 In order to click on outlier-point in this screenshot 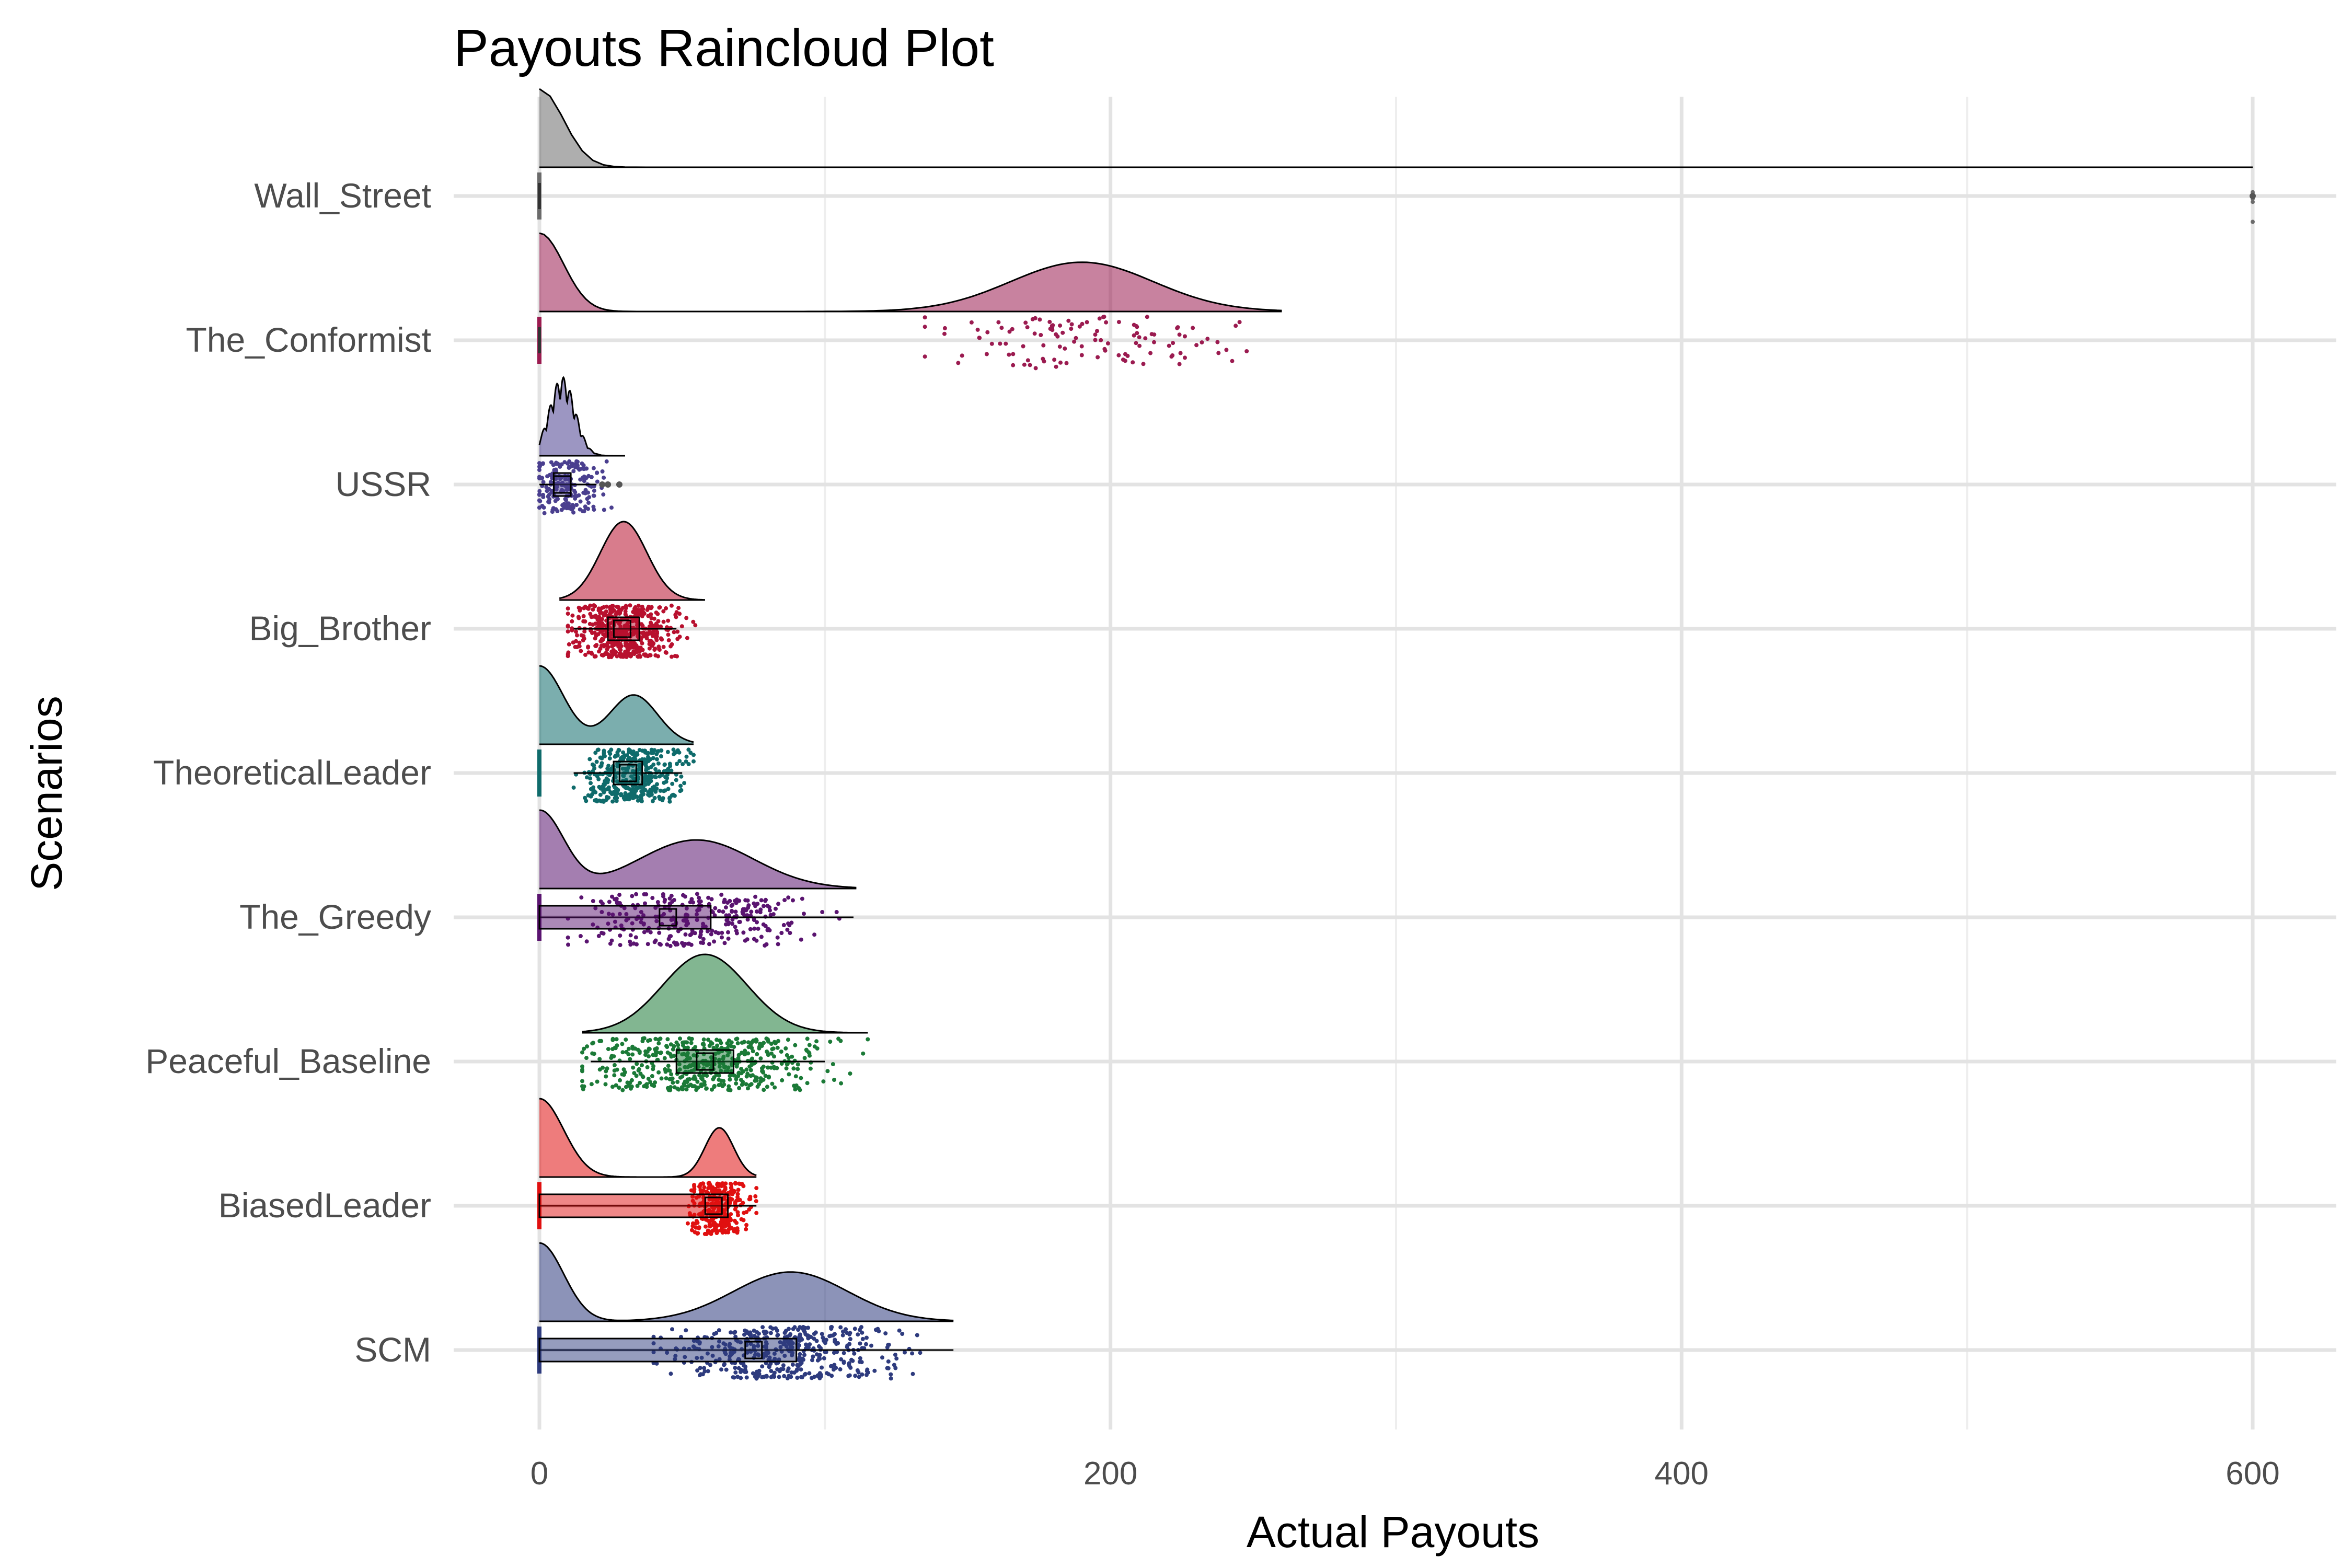, I will do `click(602, 484)`.